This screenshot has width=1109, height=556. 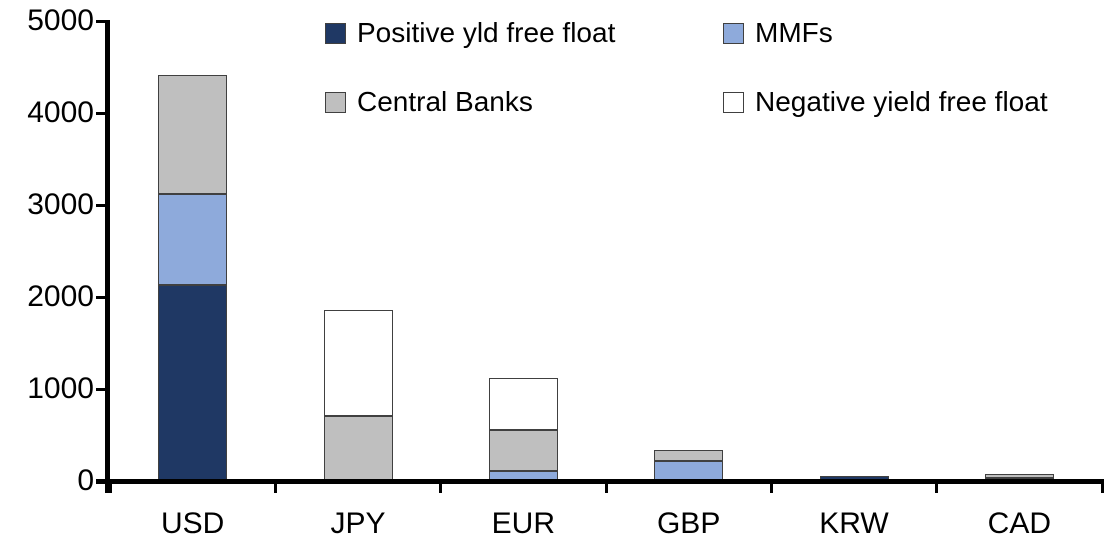 What do you see at coordinates (523, 523) in the screenshot?
I see `x-category-label: EUR` at bounding box center [523, 523].